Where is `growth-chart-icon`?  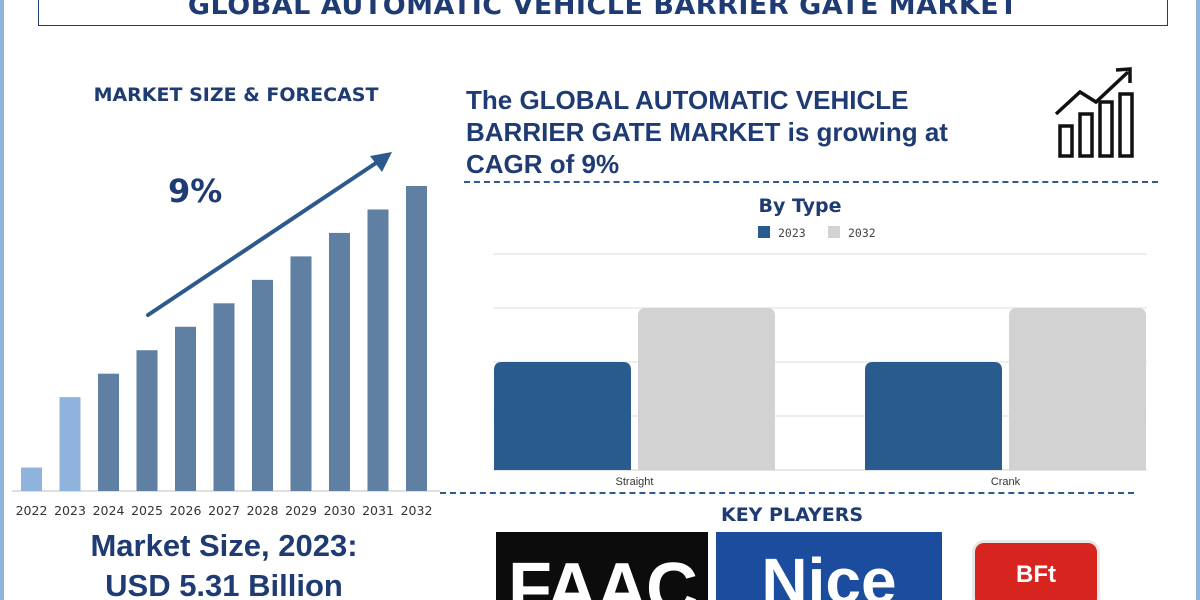 growth-chart-icon is located at coordinates (1094, 112).